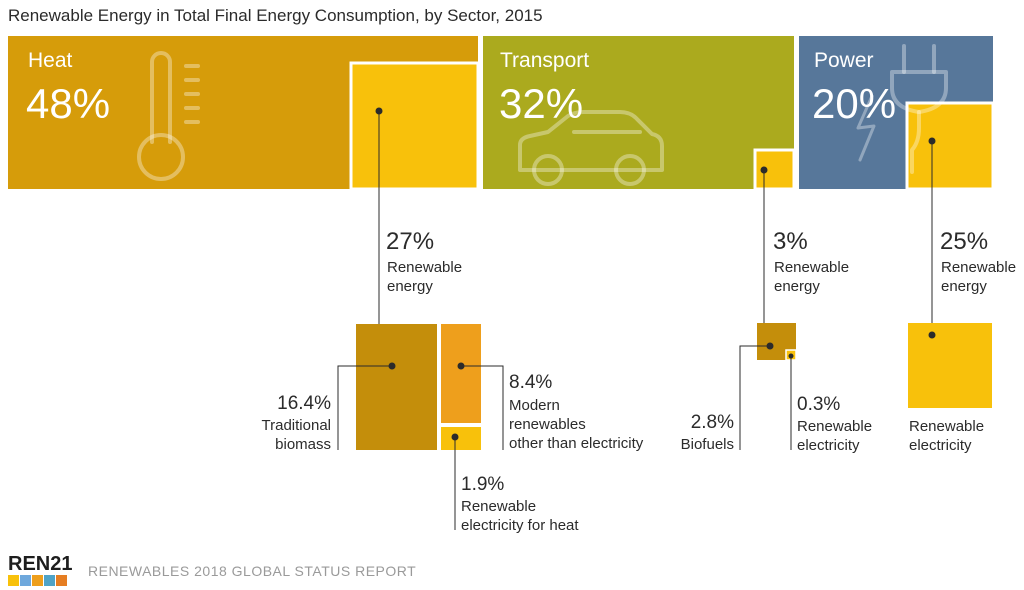 The height and width of the screenshot is (590, 1024). What do you see at coordinates (482, 484) in the screenshot?
I see `renewable-electricity-heat-value: 1.9%` at bounding box center [482, 484].